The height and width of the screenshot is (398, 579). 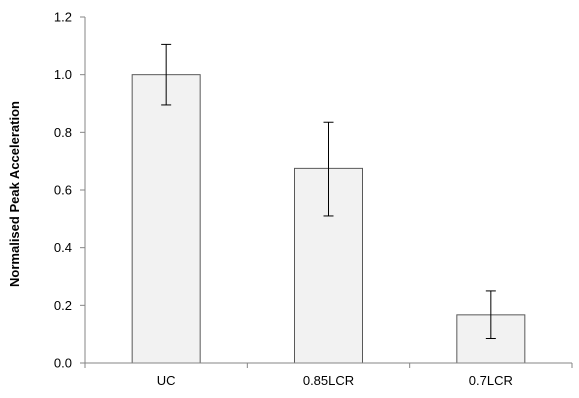 I want to click on x-tick-label: 0.7LCR, so click(x=491, y=380).